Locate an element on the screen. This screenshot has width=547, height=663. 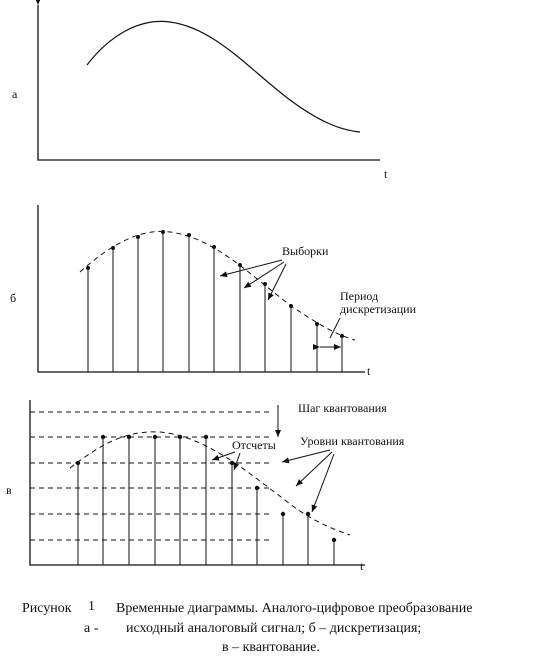
label: в is located at coordinates (9, 490).